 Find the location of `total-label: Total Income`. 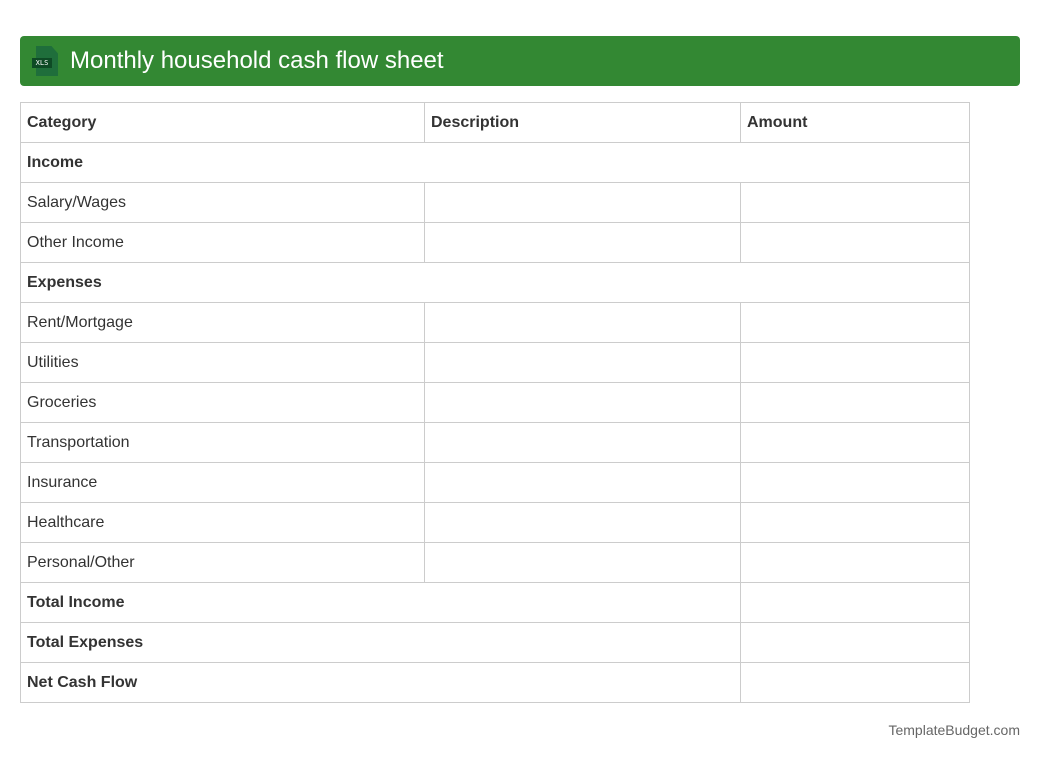

total-label: Total Income is located at coordinates (380, 602).